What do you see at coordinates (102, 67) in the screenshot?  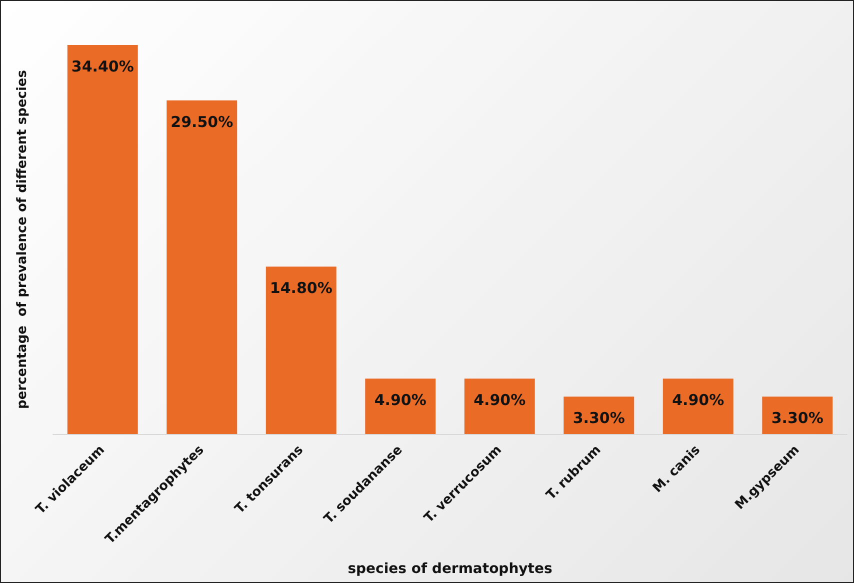 I see `data-label: 34.40%` at bounding box center [102, 67].